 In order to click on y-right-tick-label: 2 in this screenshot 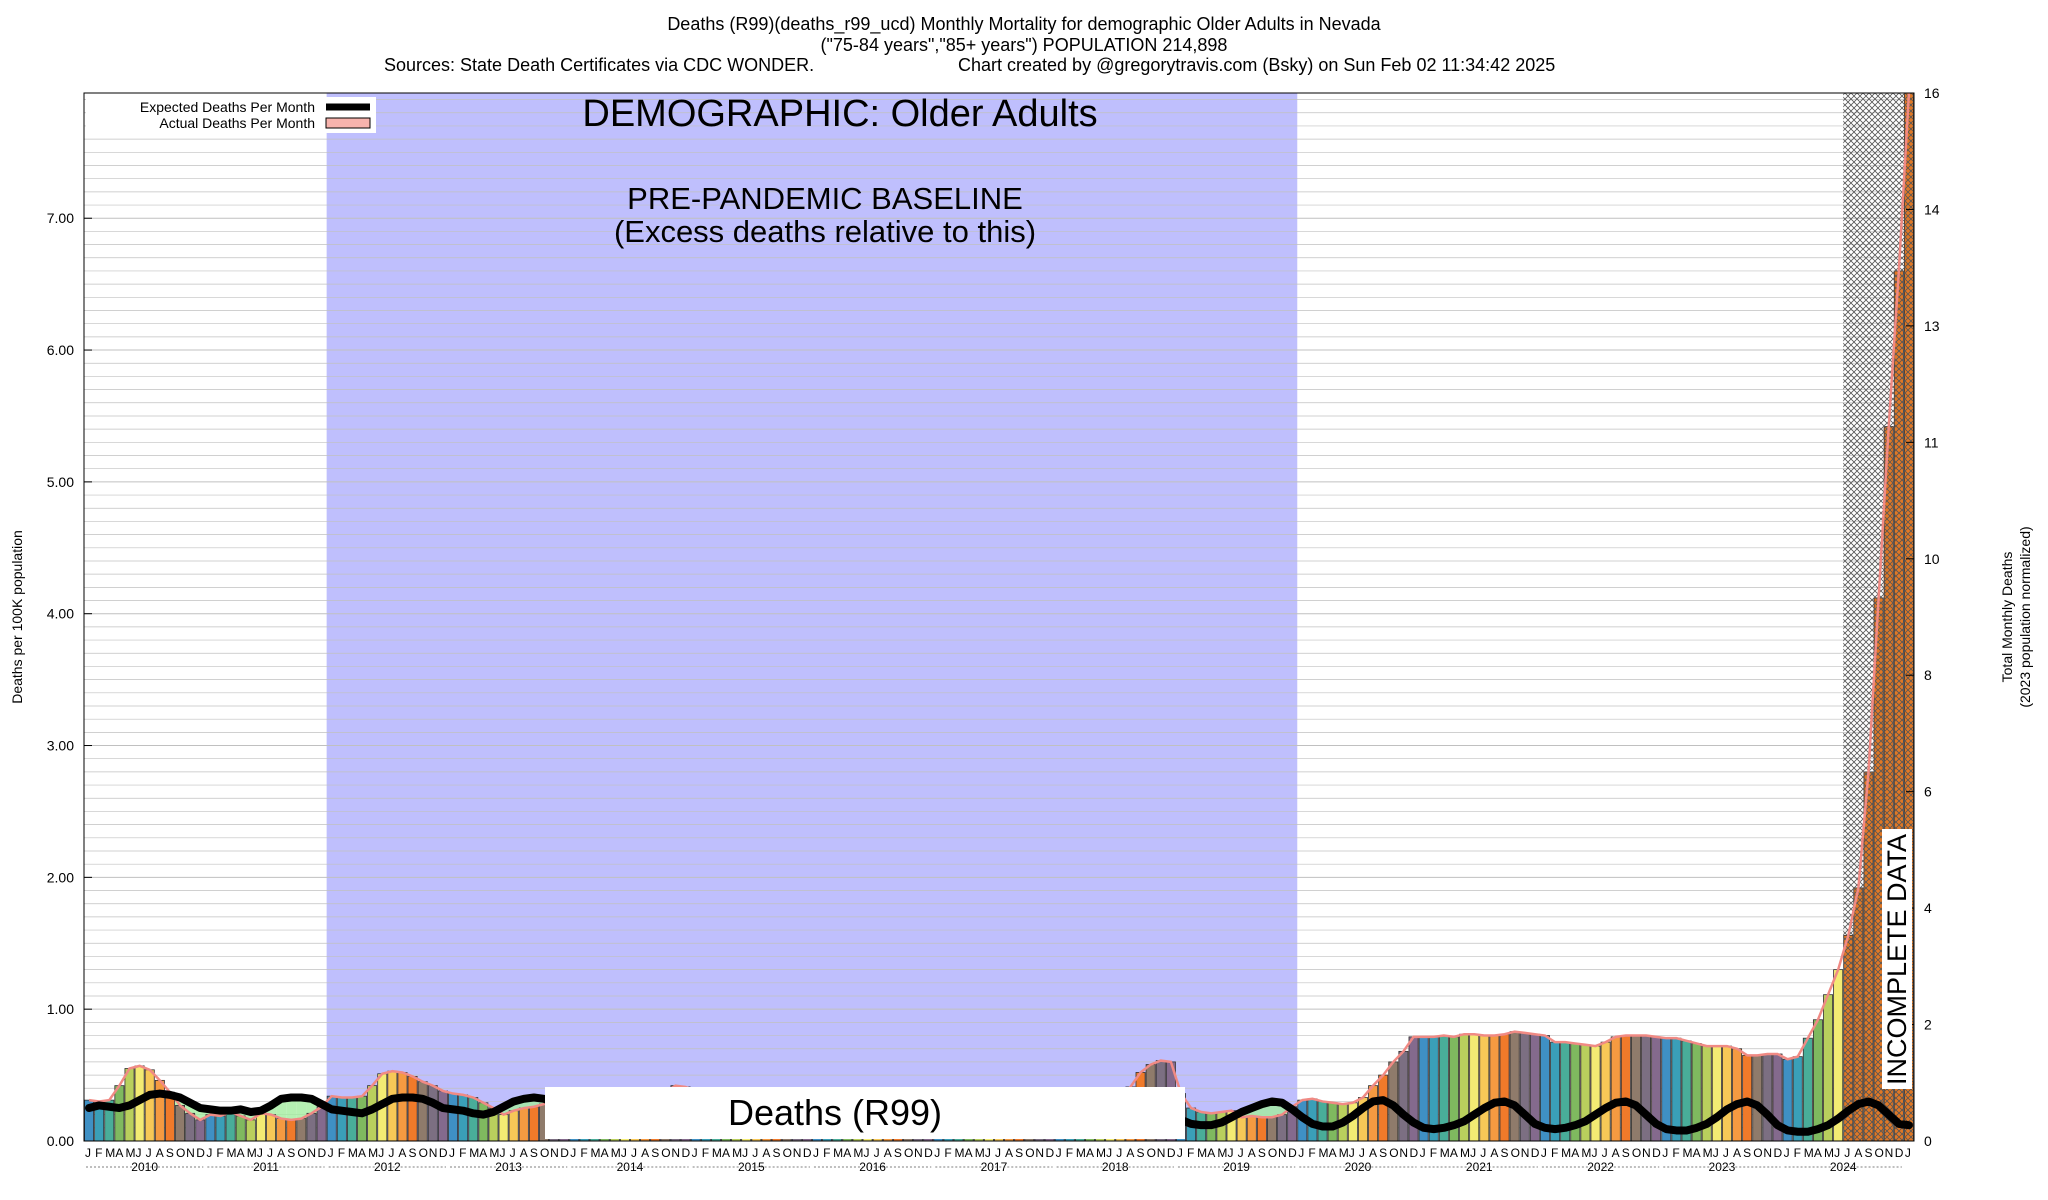, I will do `click(1928, 1025)`.